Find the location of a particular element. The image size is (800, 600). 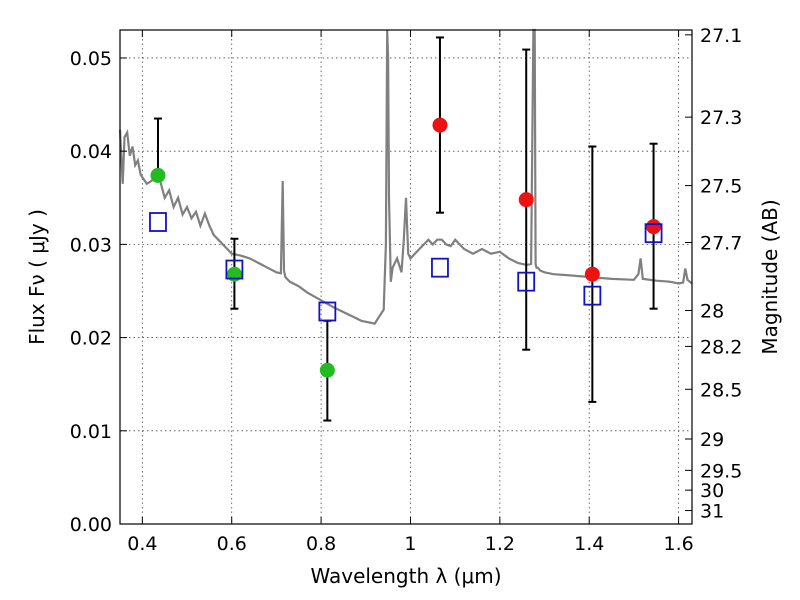

y2-tick-label: 30 is located at coordinates (712, 491).